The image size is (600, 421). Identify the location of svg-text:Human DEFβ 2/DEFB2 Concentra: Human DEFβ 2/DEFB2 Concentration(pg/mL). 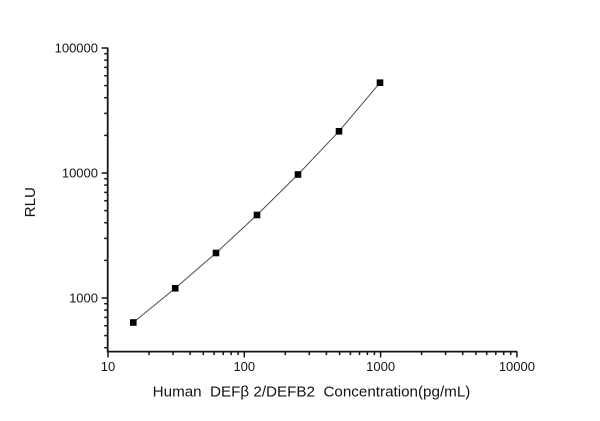
(312, 391).